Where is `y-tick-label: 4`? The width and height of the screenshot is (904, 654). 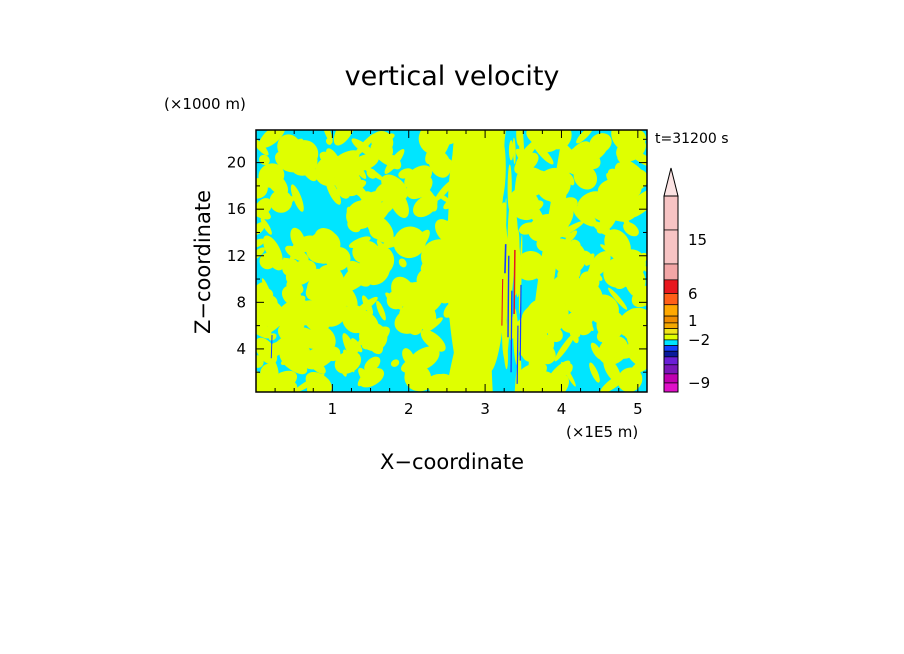
y-tick-label: 4 is located at coordinates (241, 349).